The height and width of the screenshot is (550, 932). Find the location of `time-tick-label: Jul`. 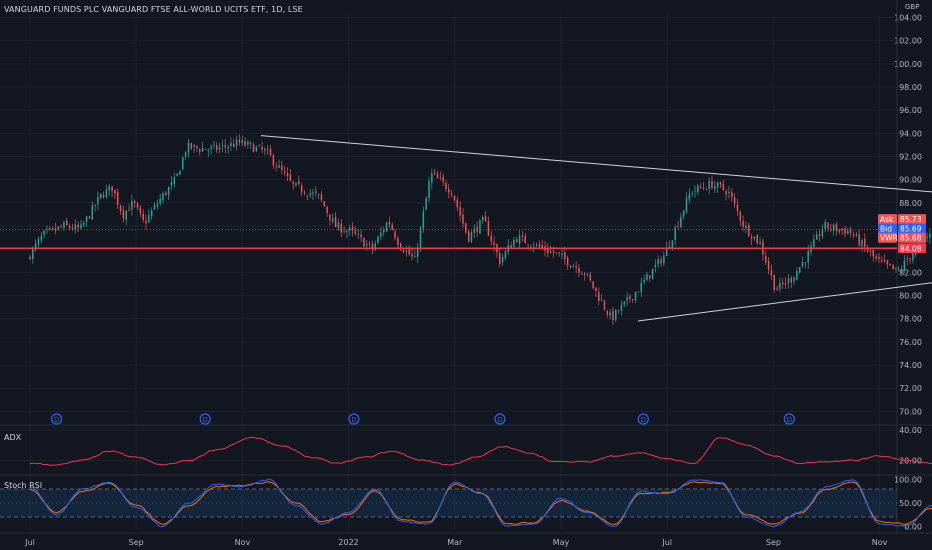

time-tick-label: Jul is located at coordinates (29, 542).